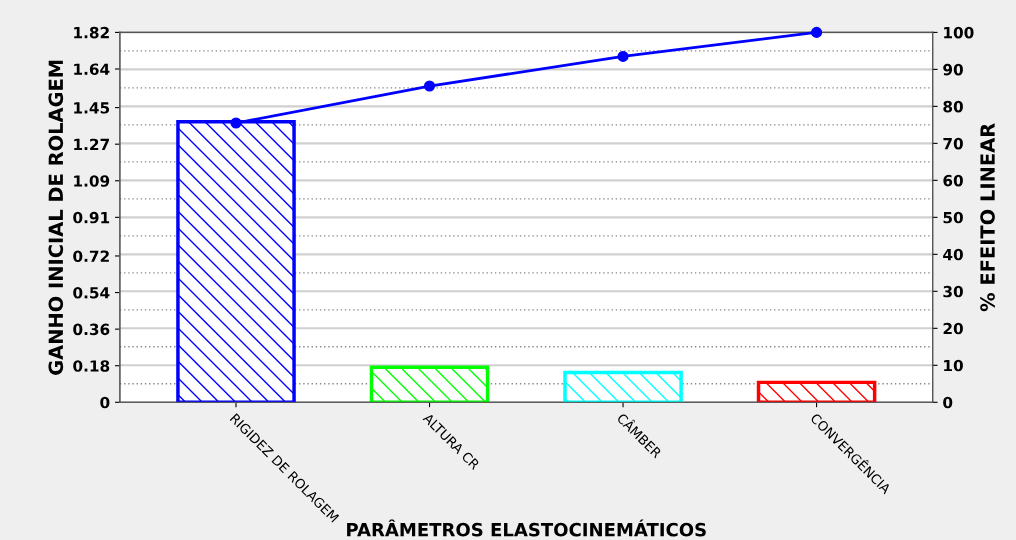 This screenshot has width=1016, height=540. What do you see at coordinates (953, 143) in the screenshot?
I see `y2-tick-label: 70` at bounding box center [953, 143].